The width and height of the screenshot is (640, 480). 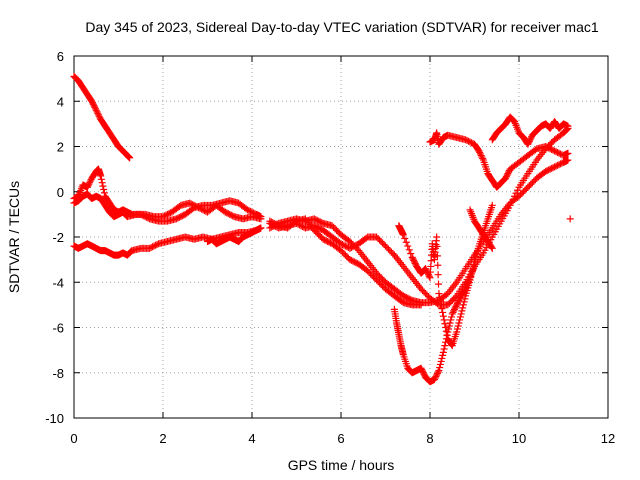 What do you see at coordinates (167, 206) in the screenshot?
I see `series-arc-c` at bounding box center [167, 206].